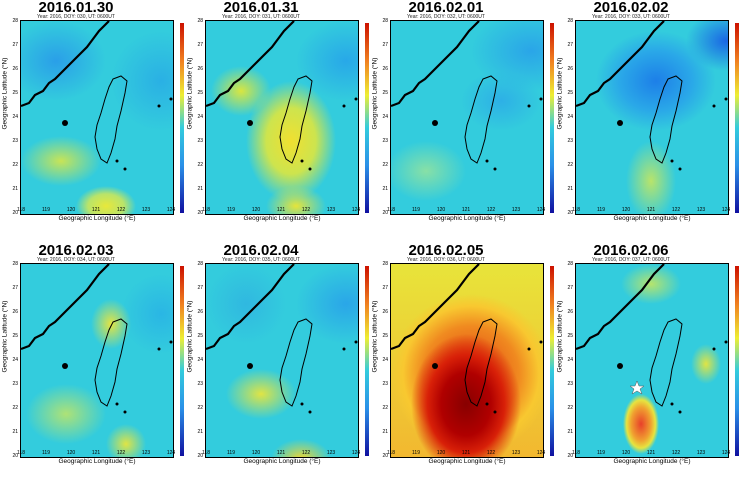 The width and height of the screenshot is (741, 486). Describe the element at coordinates (631, 250) in the screenshot. I see `panel-title: 2016.02.06` at that location.